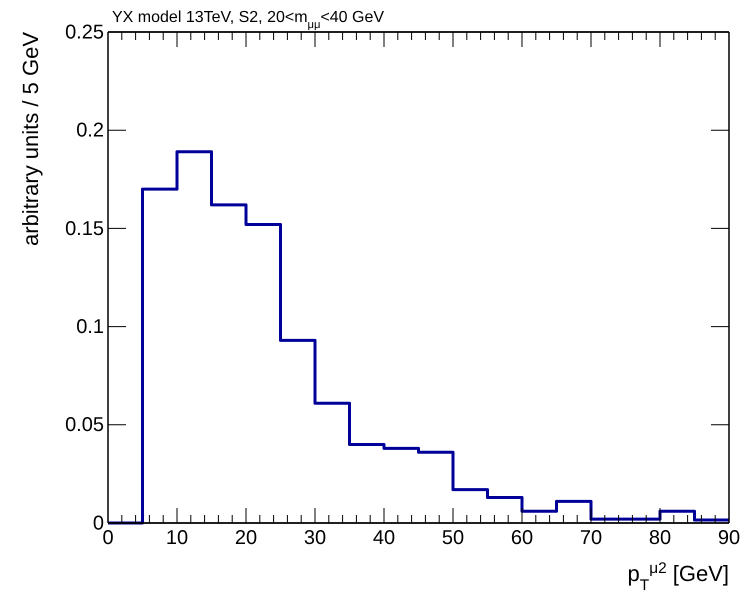  I want to click on x-tick-label: 90, so click(729, 538).